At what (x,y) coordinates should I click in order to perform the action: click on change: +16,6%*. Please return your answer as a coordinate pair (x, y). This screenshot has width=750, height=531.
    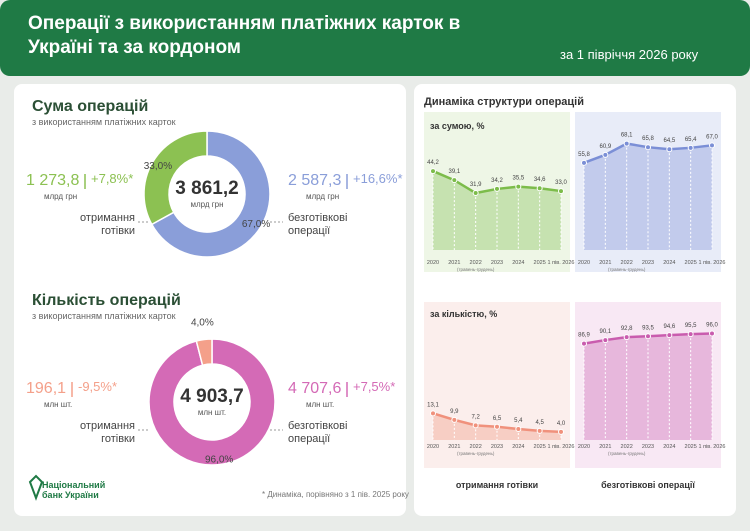
    Looking at the image, I should click on (378, 178).